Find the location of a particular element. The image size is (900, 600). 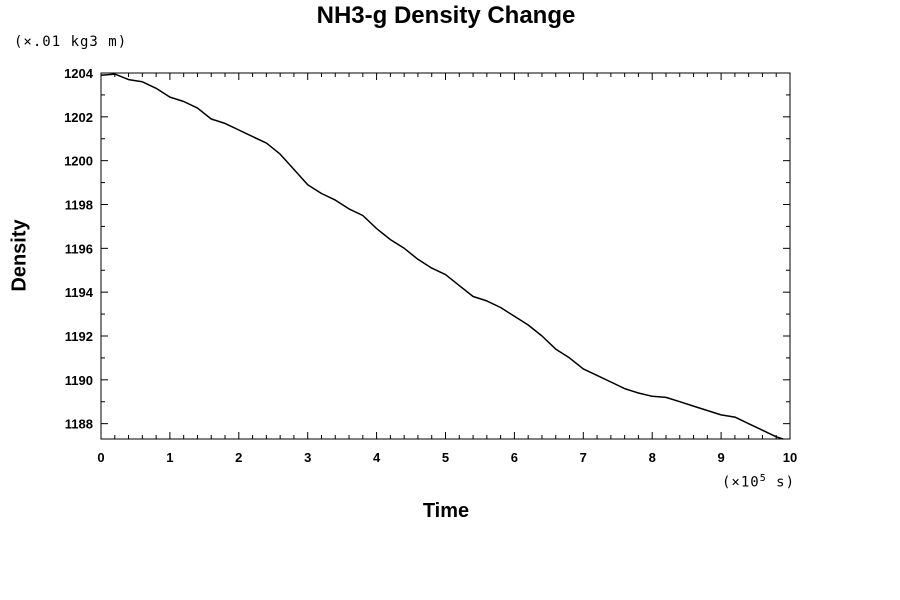

y-tick-label: 1192 is located at coordinates (79, 336).